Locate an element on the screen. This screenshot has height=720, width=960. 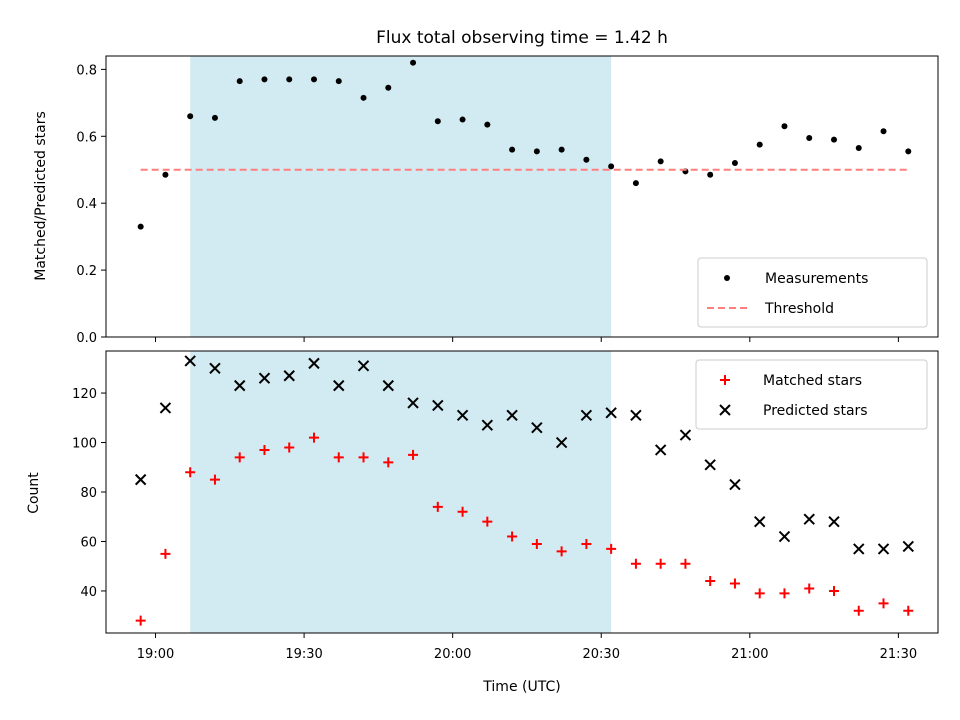
legend: Matched stars Predicted stars is located at coordinates (811, 394).